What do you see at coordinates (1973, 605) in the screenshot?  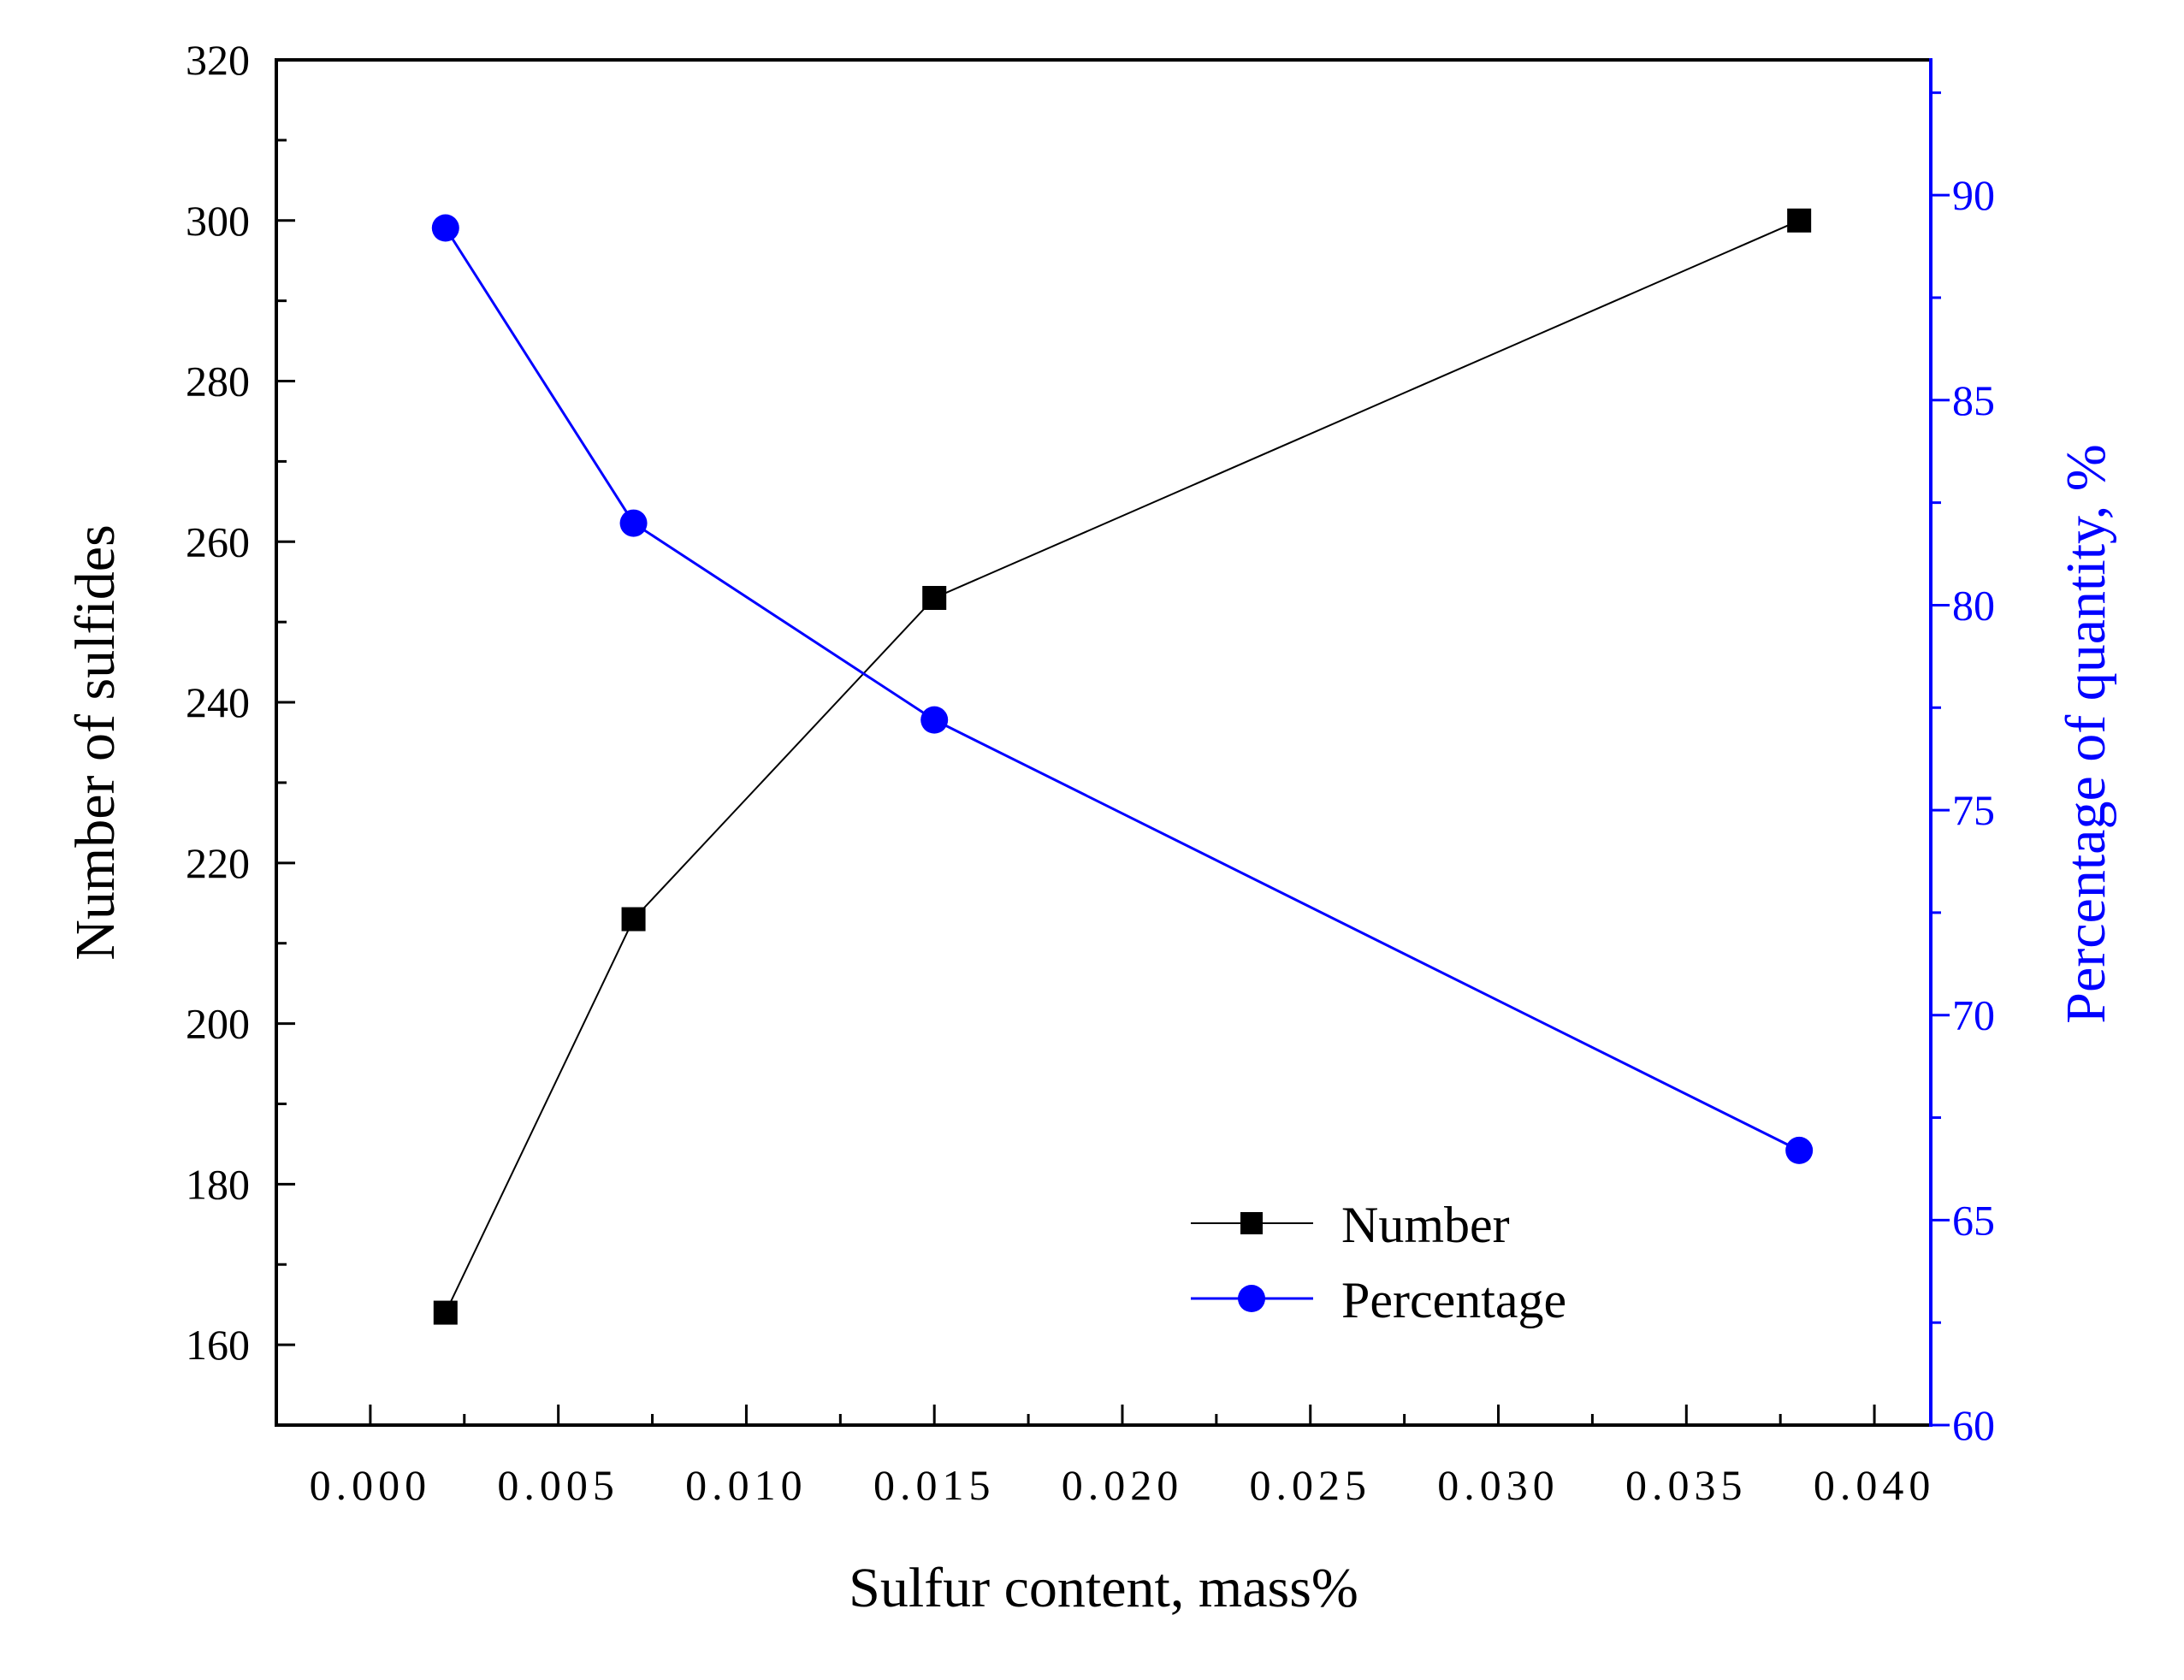 I see `y-right-tick-label: 80` at bounding box center [1973, 605].